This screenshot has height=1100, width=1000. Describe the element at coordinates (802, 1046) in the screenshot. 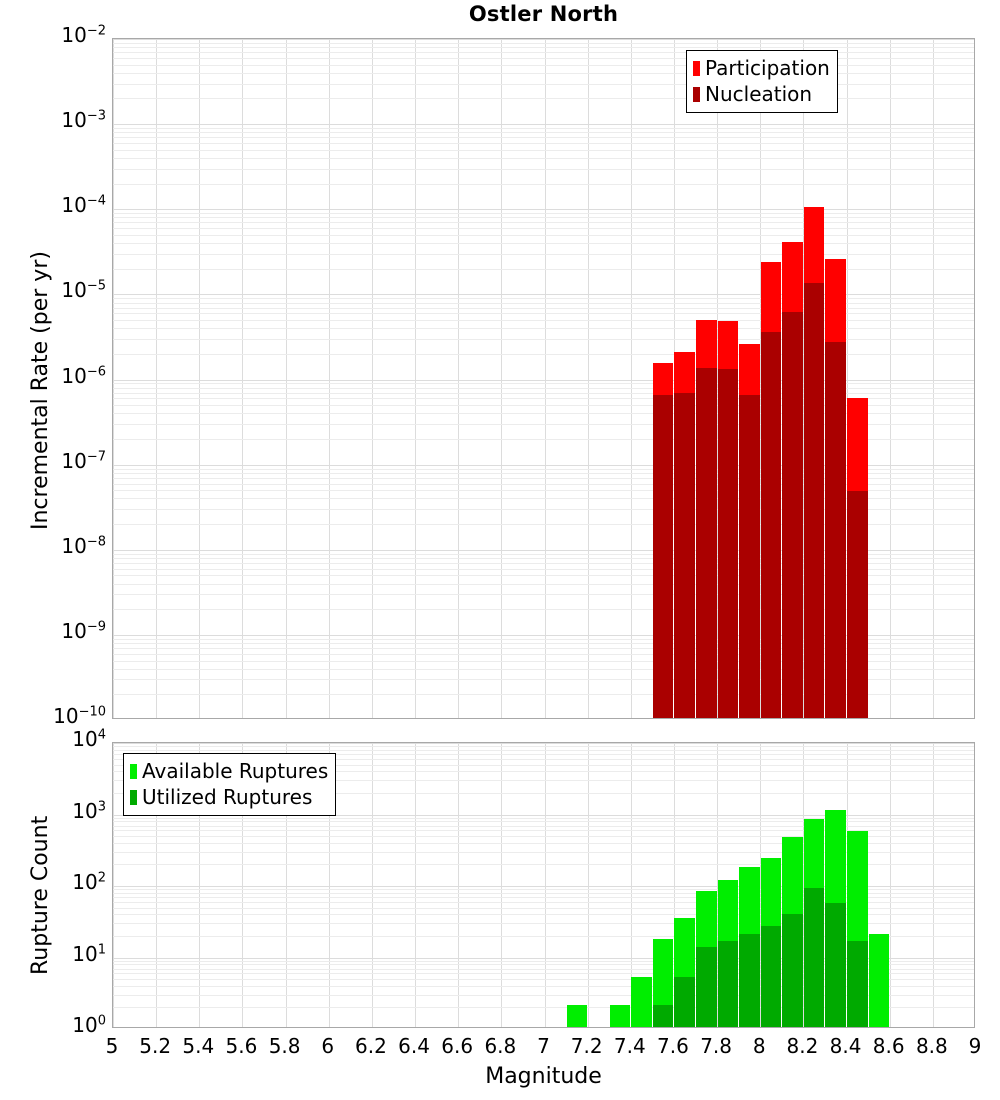

I see `x-tick-label: 8.2` at that location.